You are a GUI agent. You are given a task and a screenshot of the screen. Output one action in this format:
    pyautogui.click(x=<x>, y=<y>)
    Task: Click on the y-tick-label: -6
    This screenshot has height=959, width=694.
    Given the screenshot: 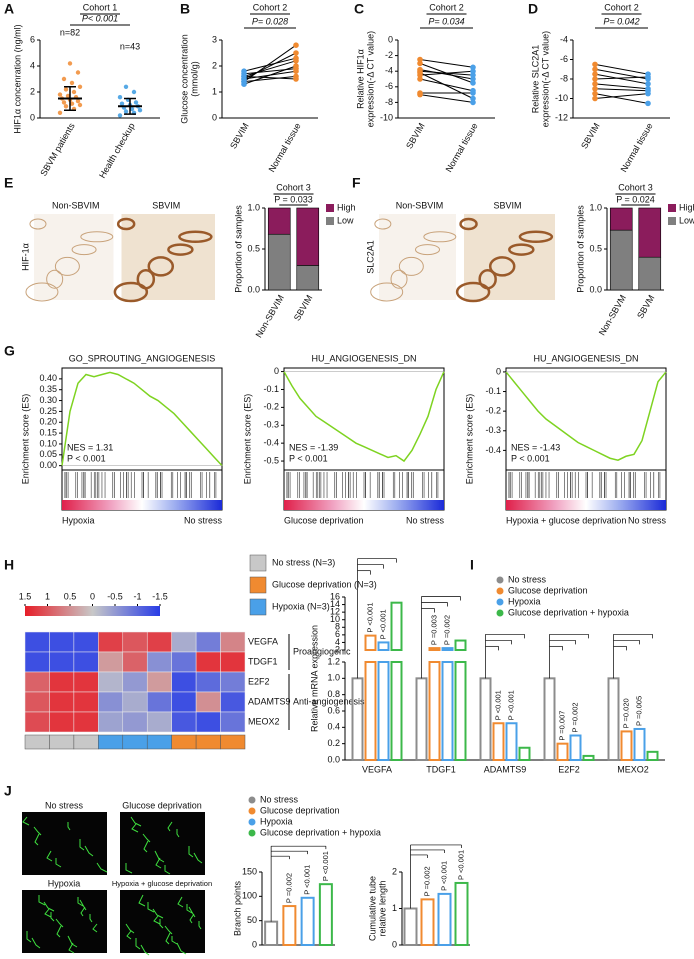 What is the action you would take?
    pyautogui.click(x=564, y=59)
    